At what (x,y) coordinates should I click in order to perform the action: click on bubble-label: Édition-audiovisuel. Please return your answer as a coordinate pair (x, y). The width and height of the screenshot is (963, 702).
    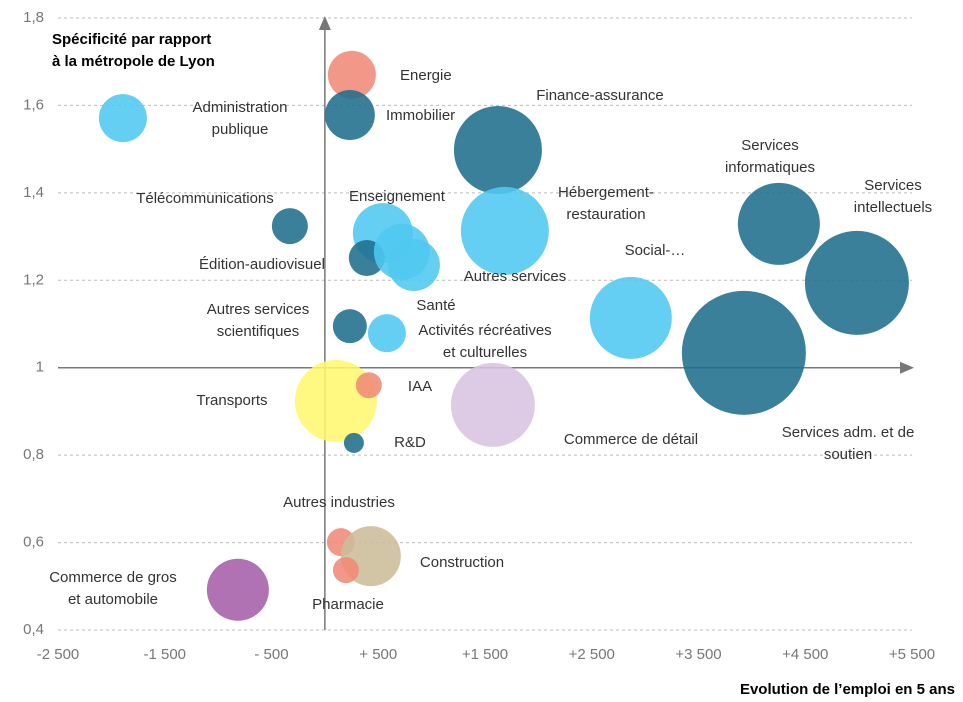
    Looking at the image, I should click on (262, 264).